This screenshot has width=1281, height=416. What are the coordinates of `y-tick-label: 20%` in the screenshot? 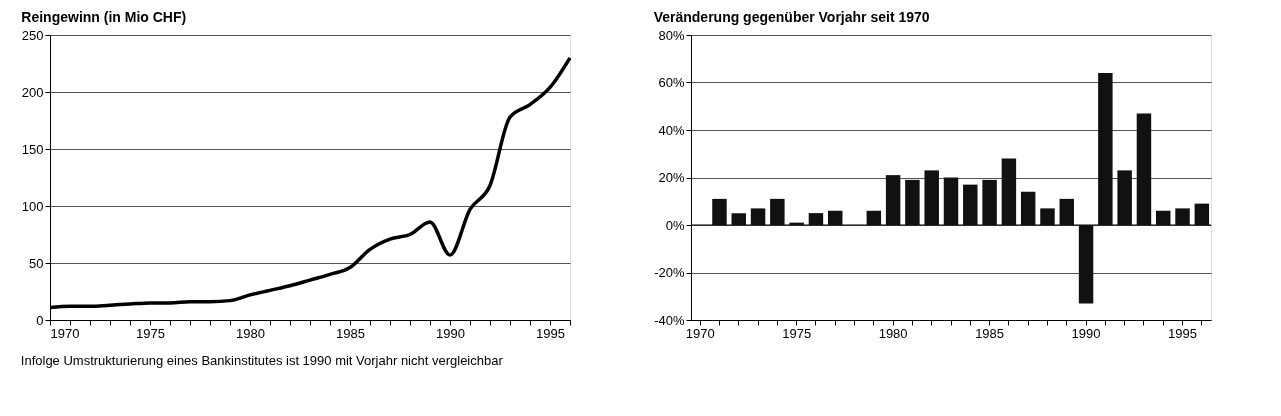 It's located at (671, 177).